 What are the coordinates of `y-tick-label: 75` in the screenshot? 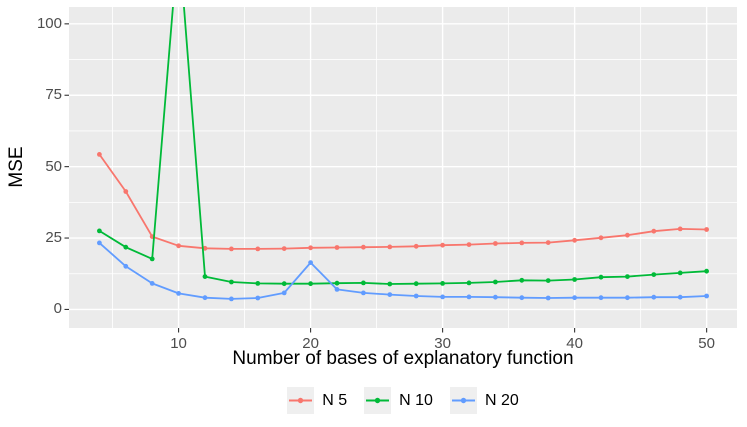 It's located at (53, 95).